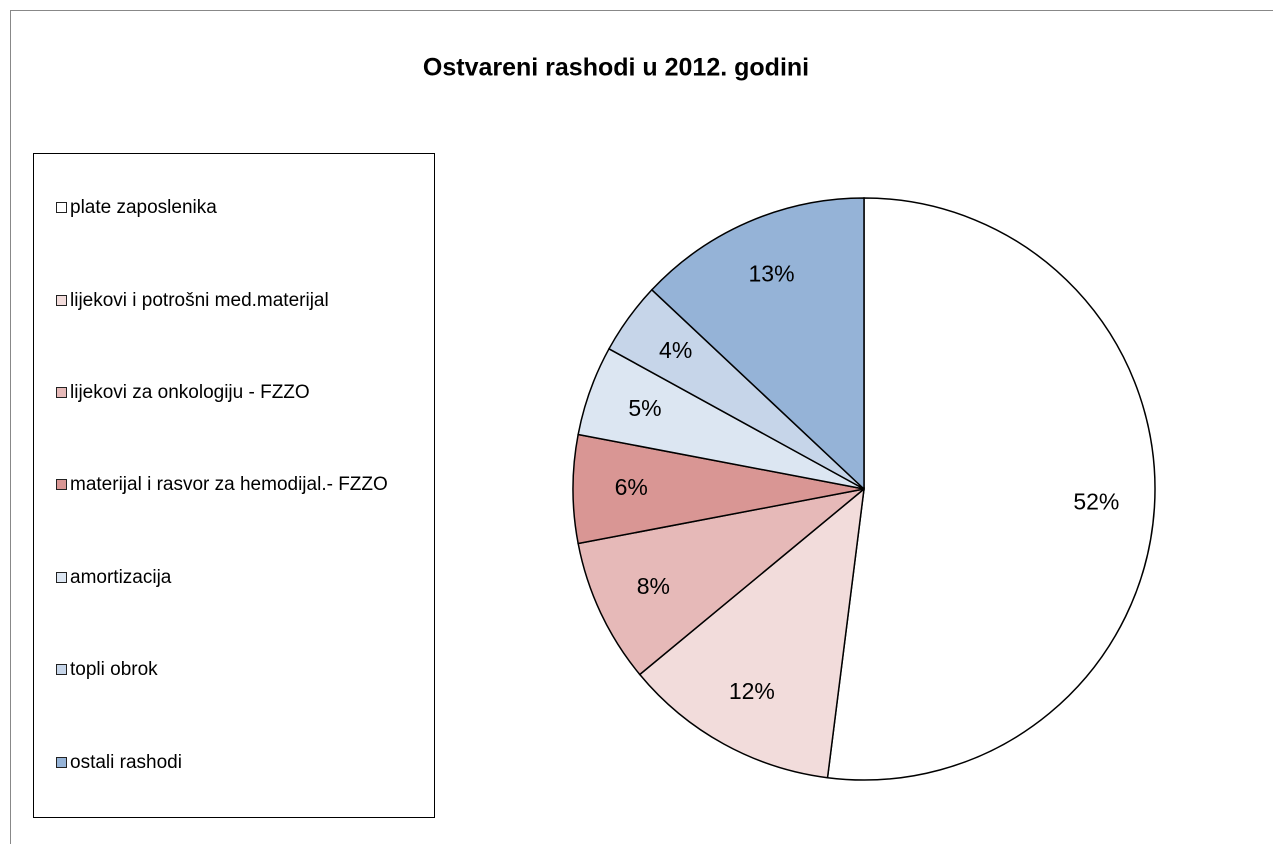 This screenshot has height=844, width=1273. I want to click on data-label: 52%, so click(1096, 502).